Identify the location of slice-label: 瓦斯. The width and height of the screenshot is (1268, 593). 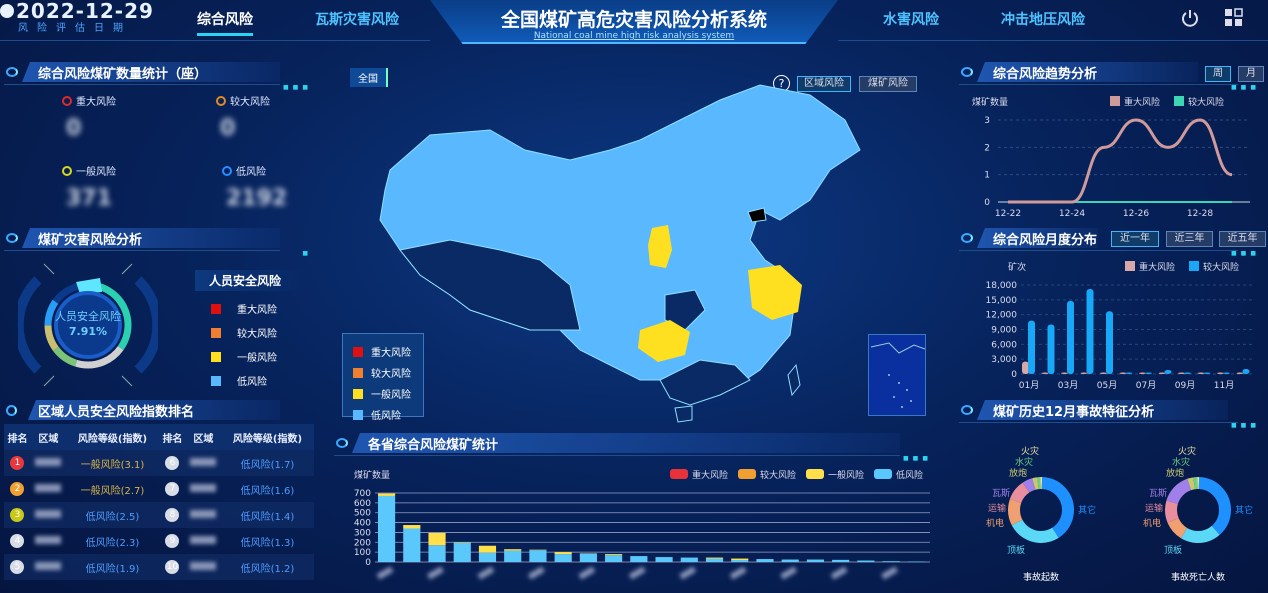
(1158, 493).